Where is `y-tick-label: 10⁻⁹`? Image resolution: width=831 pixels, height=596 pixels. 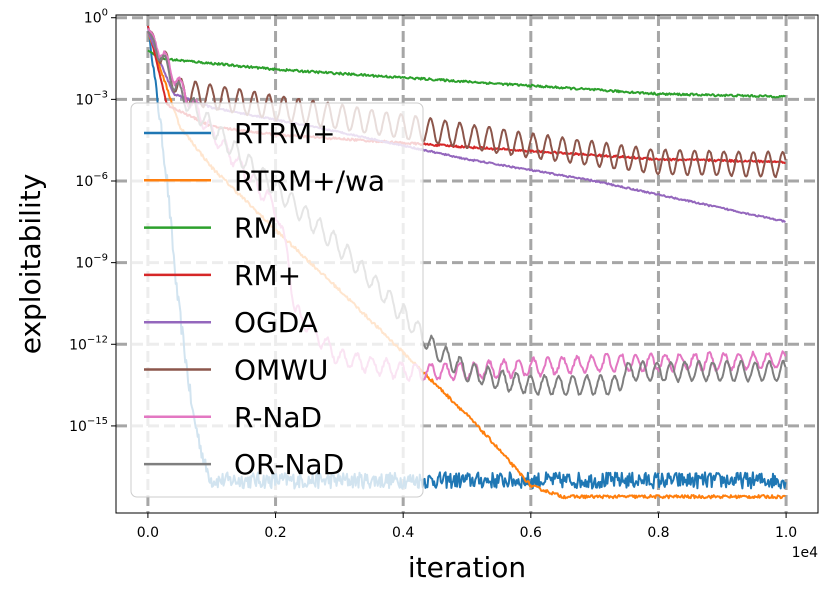 y-tick-label: 10⁻⁹ is located at coordinates (91, 262).